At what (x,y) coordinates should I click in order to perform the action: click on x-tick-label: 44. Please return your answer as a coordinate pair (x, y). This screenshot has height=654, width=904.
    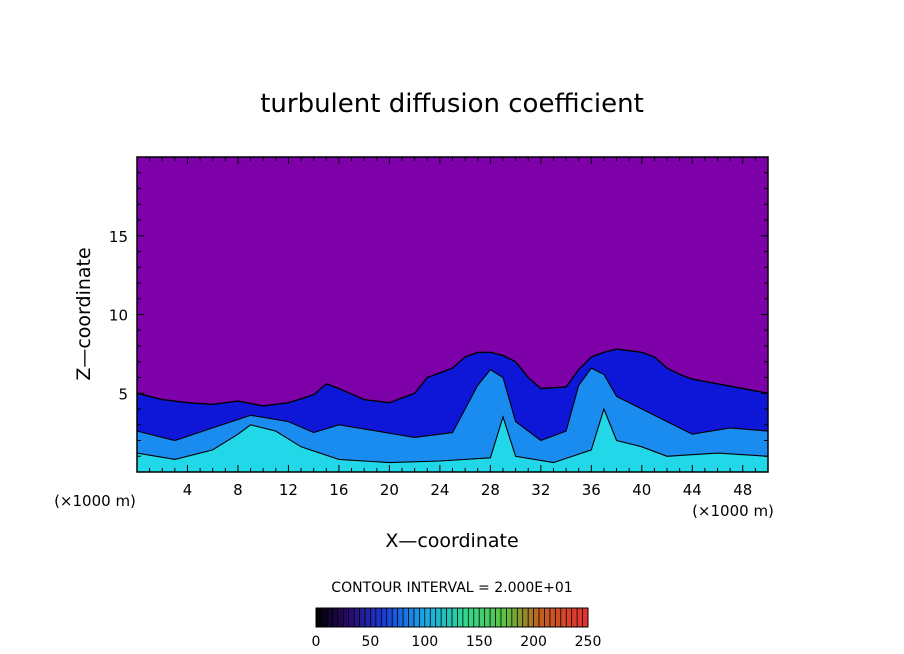
    Looking at the image, I should click on (692, 490).